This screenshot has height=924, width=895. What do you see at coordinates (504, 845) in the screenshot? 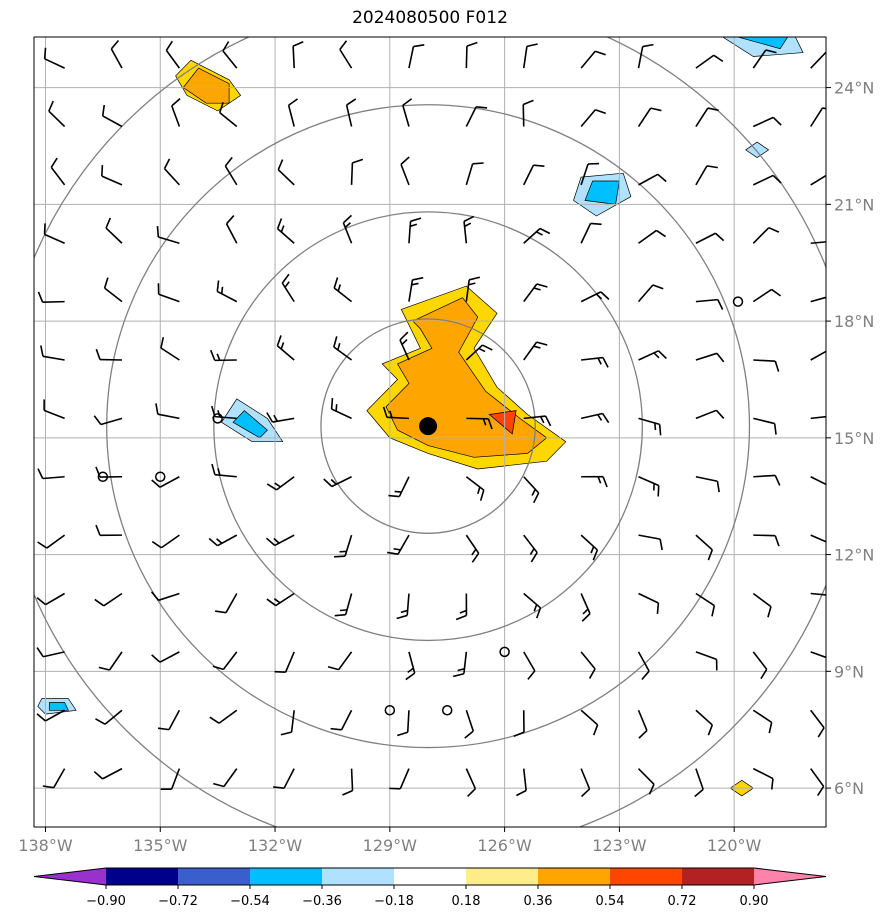
I see `longitude-tick-label: 126°W` at bounding box center [504, 845].